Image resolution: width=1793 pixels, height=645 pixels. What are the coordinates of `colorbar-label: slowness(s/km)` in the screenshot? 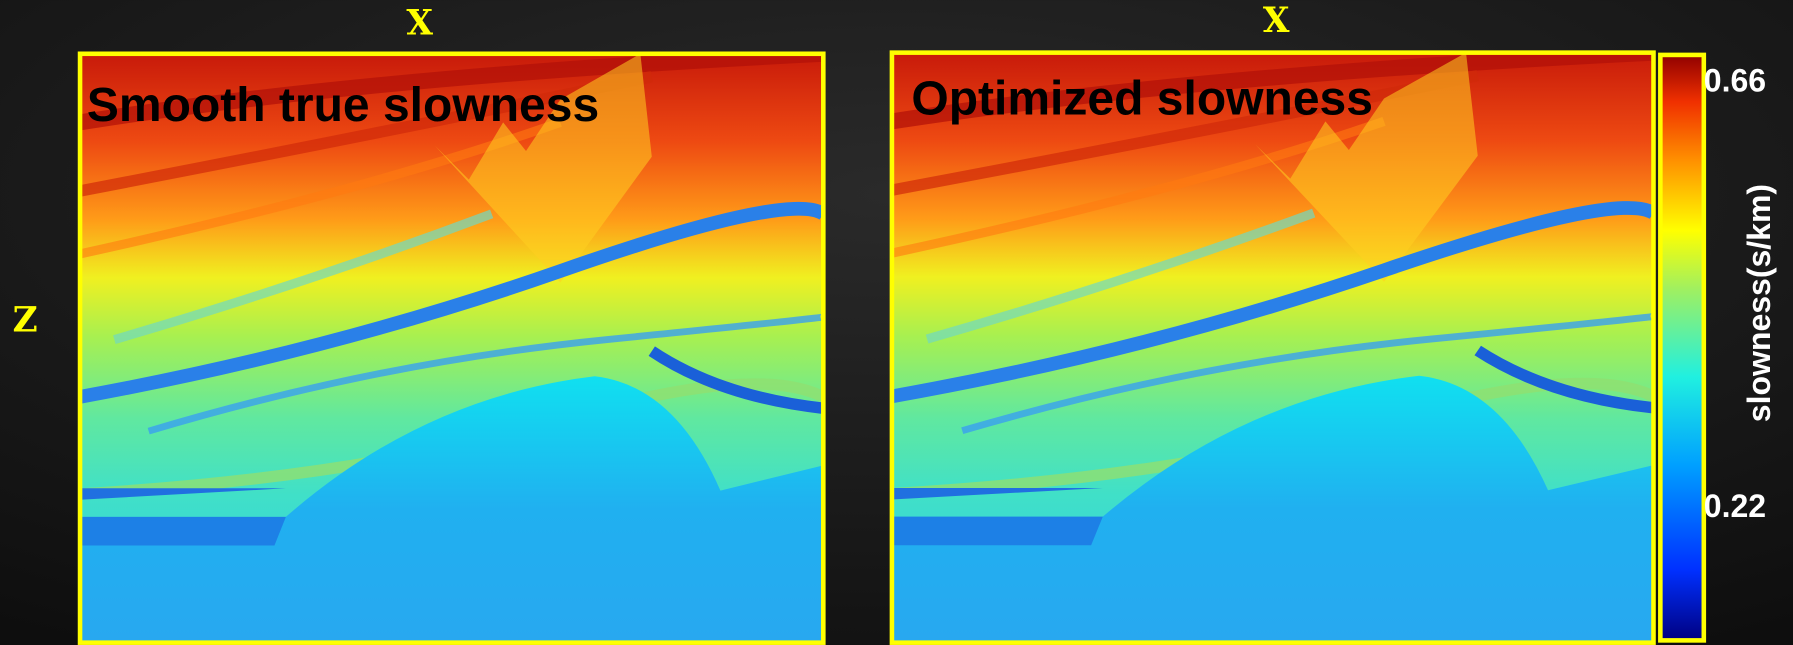 It's located at (1759, 303).